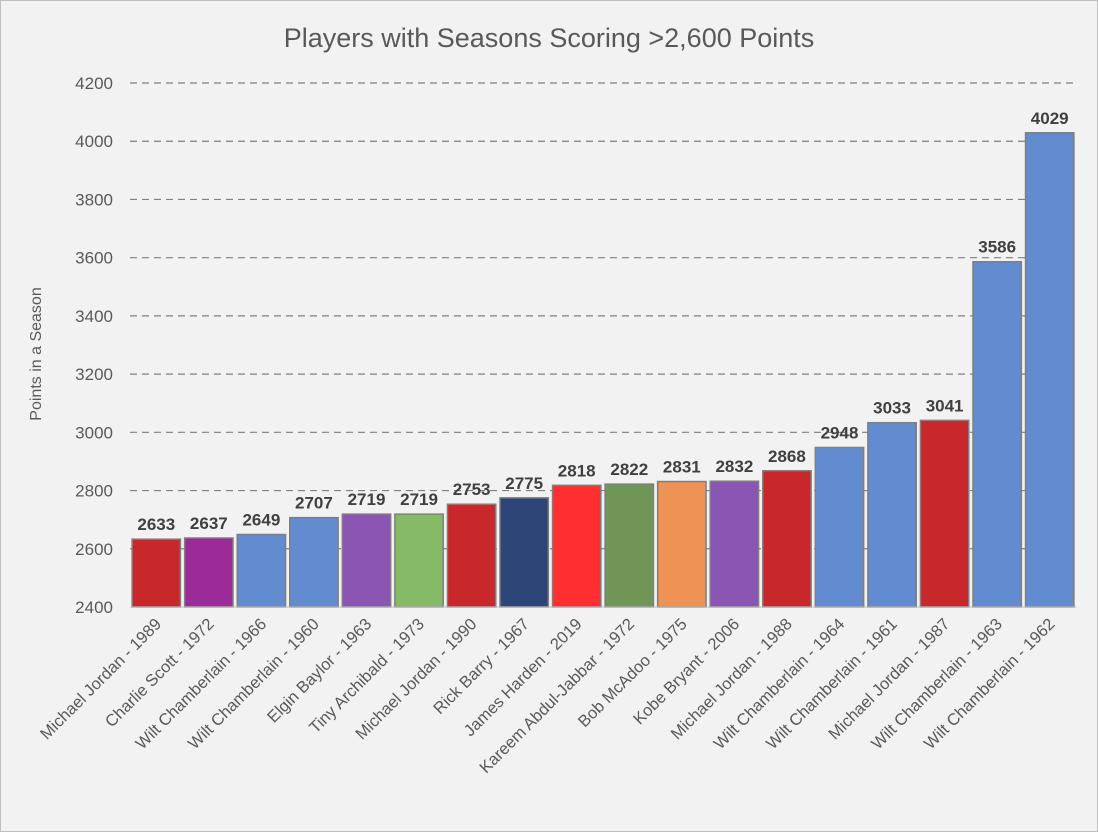 Image resolution: width=1098 pixels, height=832 pixels. What do you see at coordinates (892, 408) in the screenshot?
I see `data-label-15: 3033` at bounding box center [892, 408].